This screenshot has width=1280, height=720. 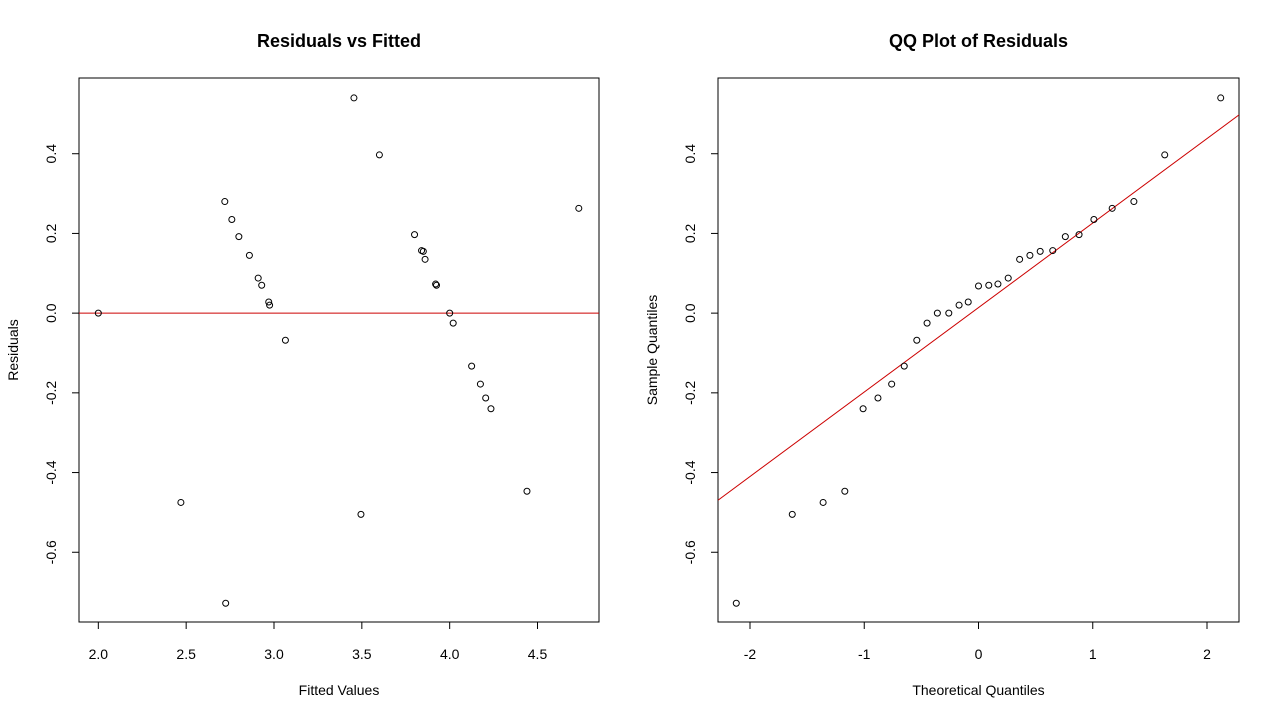 What do you see at coordinates (978, 41) in the screenshot?
I see `qq-chart-title: QQ Plot of Residuals` at bounding box center [978, 41].